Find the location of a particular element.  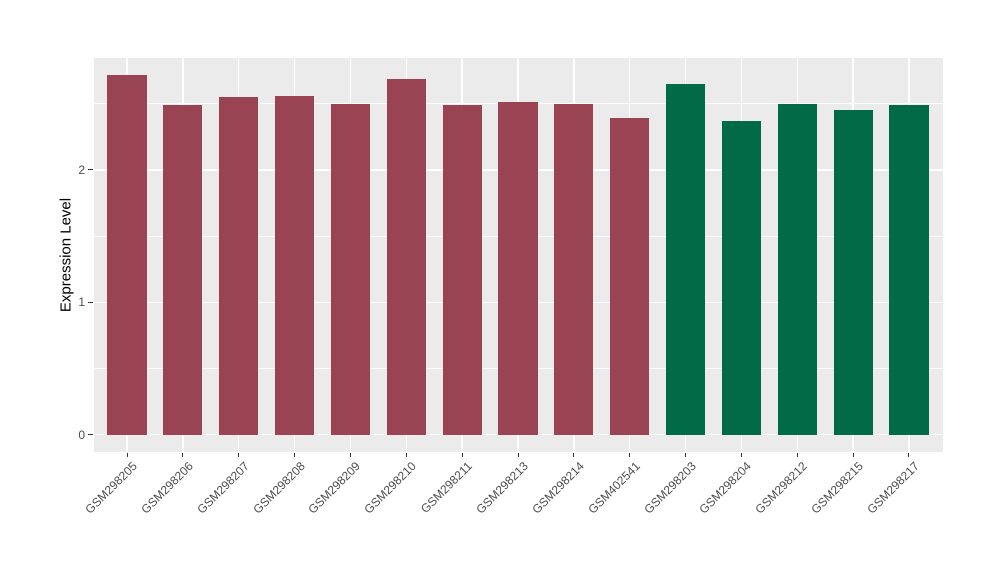

x-tick-label: GSM298215 is located at coordinates (837, 488).